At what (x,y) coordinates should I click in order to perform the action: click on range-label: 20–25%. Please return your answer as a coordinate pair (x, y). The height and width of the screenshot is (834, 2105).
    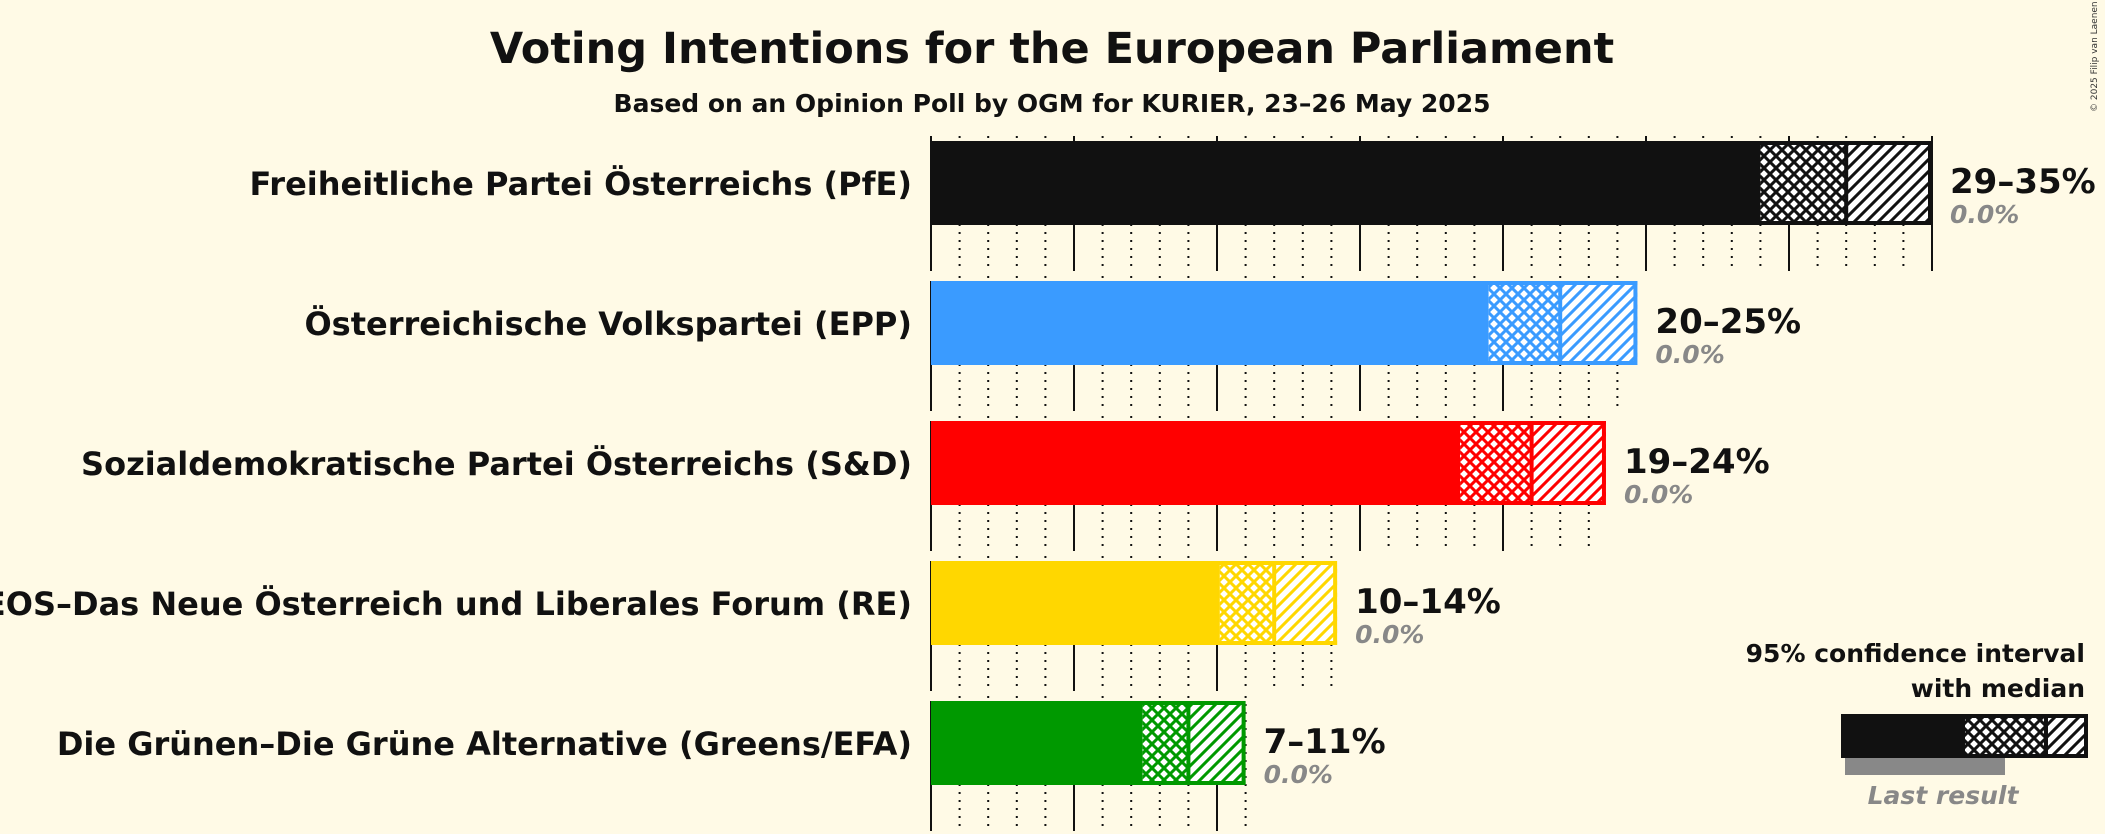
    Looking at the image, I should click on (1728, 322).